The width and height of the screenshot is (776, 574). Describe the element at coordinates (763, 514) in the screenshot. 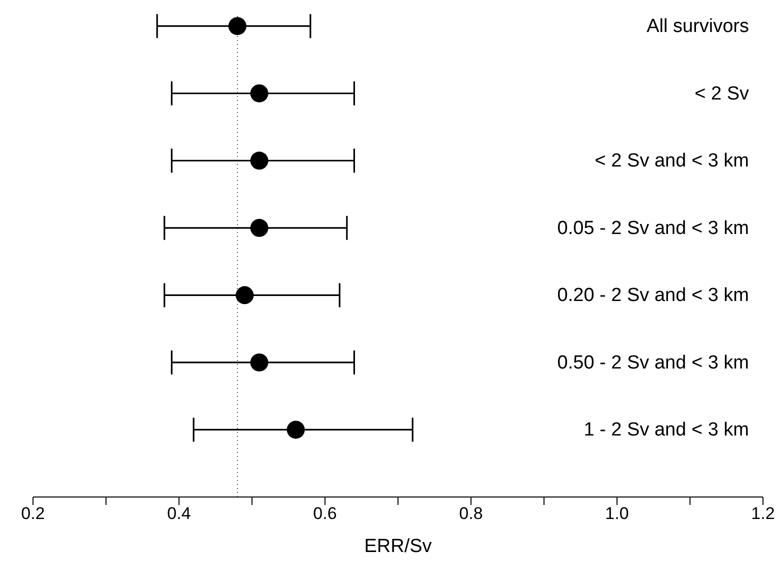

I see `x-tick-label: 1.2` at that location.